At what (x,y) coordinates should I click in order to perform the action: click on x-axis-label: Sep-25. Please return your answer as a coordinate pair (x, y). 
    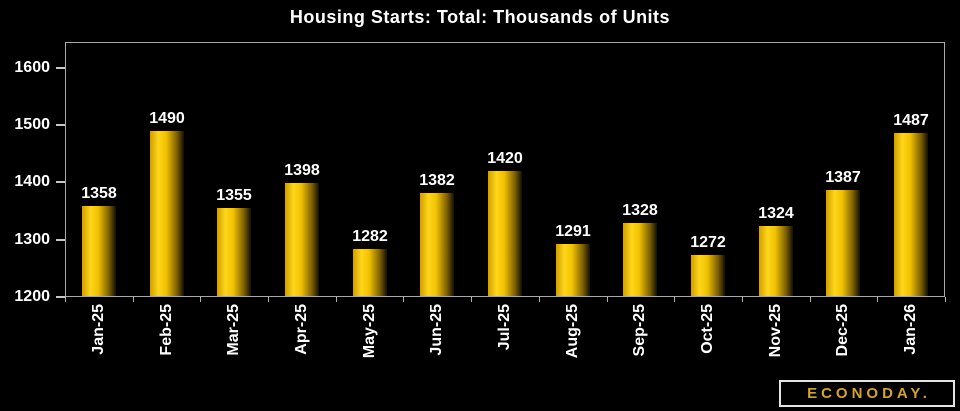
    Looking at the image, I should click on (639, 330).